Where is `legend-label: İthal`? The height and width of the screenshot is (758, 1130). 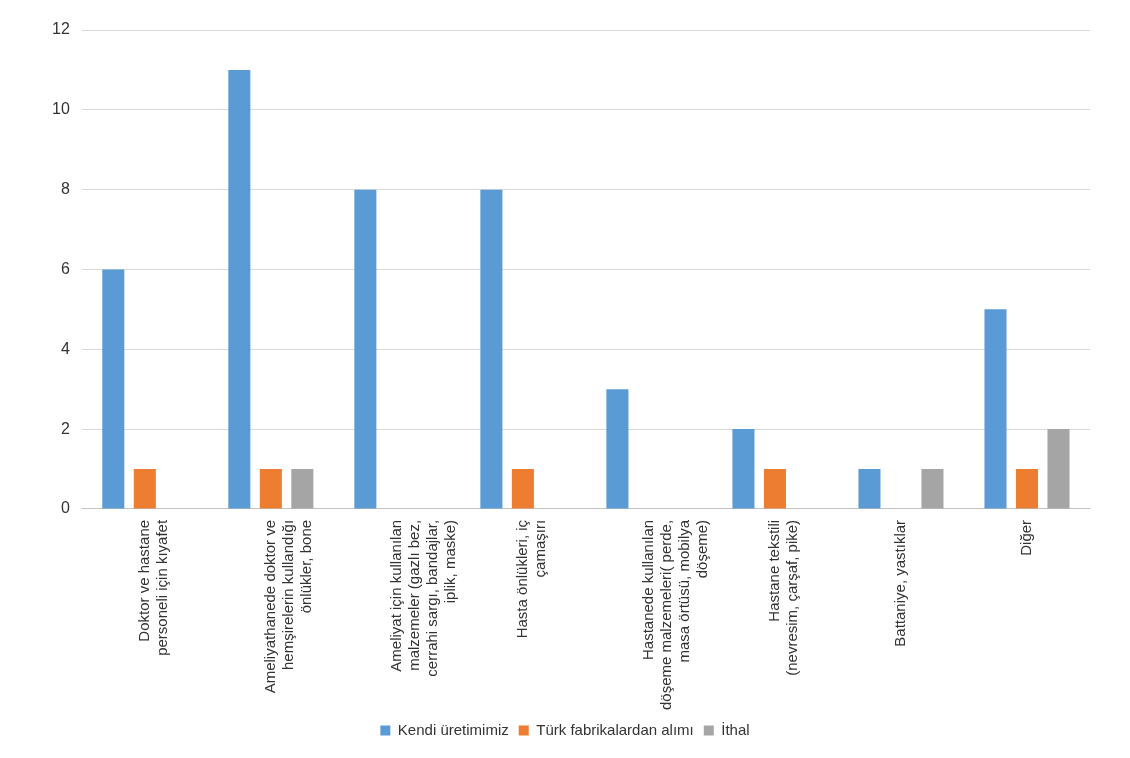
legend-label: İthal is located at coordinates (735, 729).